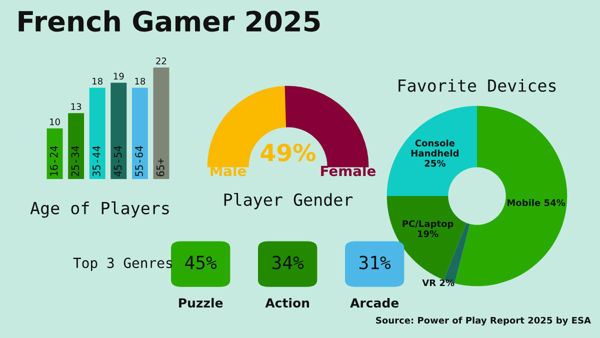  I want to click on slice-label: VR 2%, so click(438, 282).